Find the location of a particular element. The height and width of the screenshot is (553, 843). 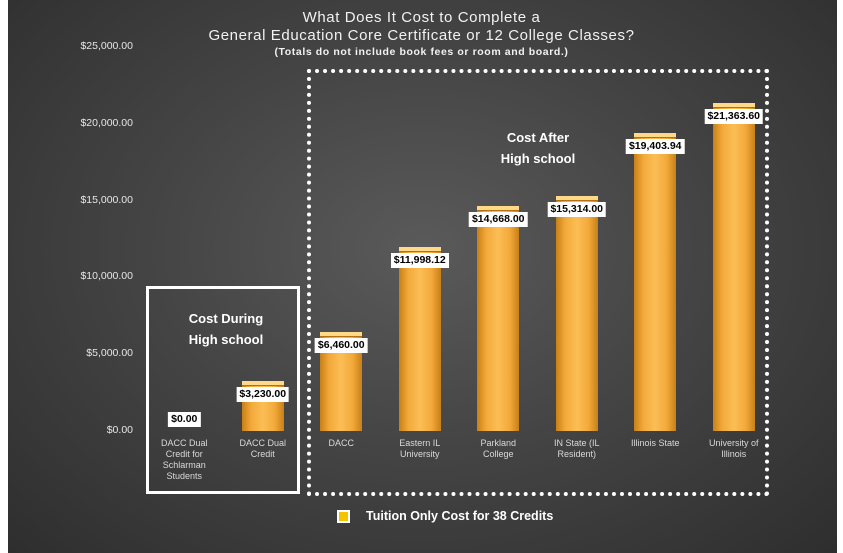

x-tick-line: University of is located at coordinates (733, 443).